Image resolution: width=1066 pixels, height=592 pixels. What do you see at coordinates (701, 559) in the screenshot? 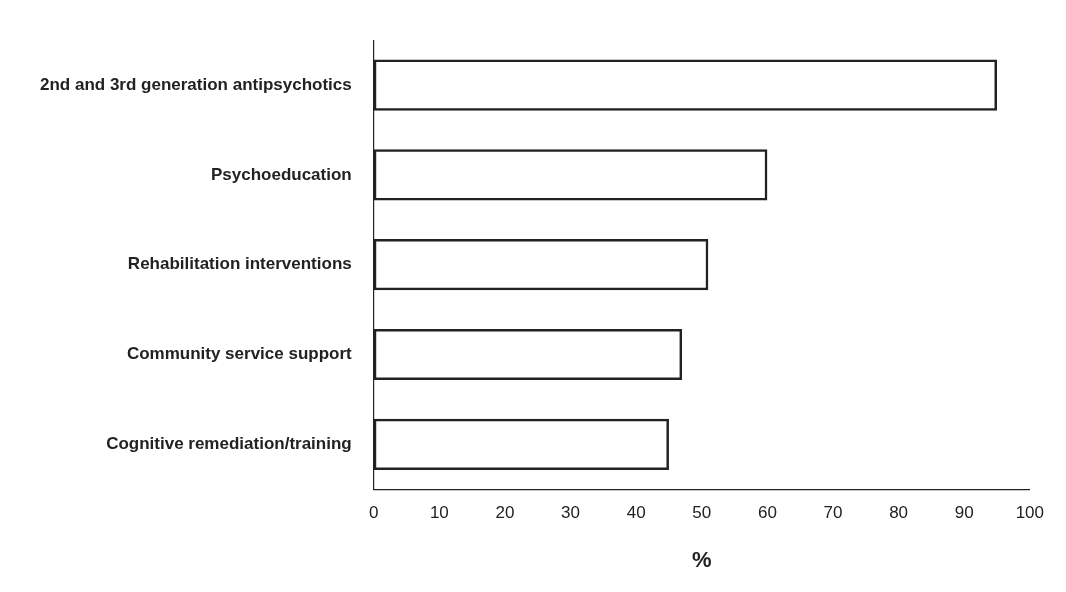
I see `x-axis-title: %` at bounding box center [701, 559].